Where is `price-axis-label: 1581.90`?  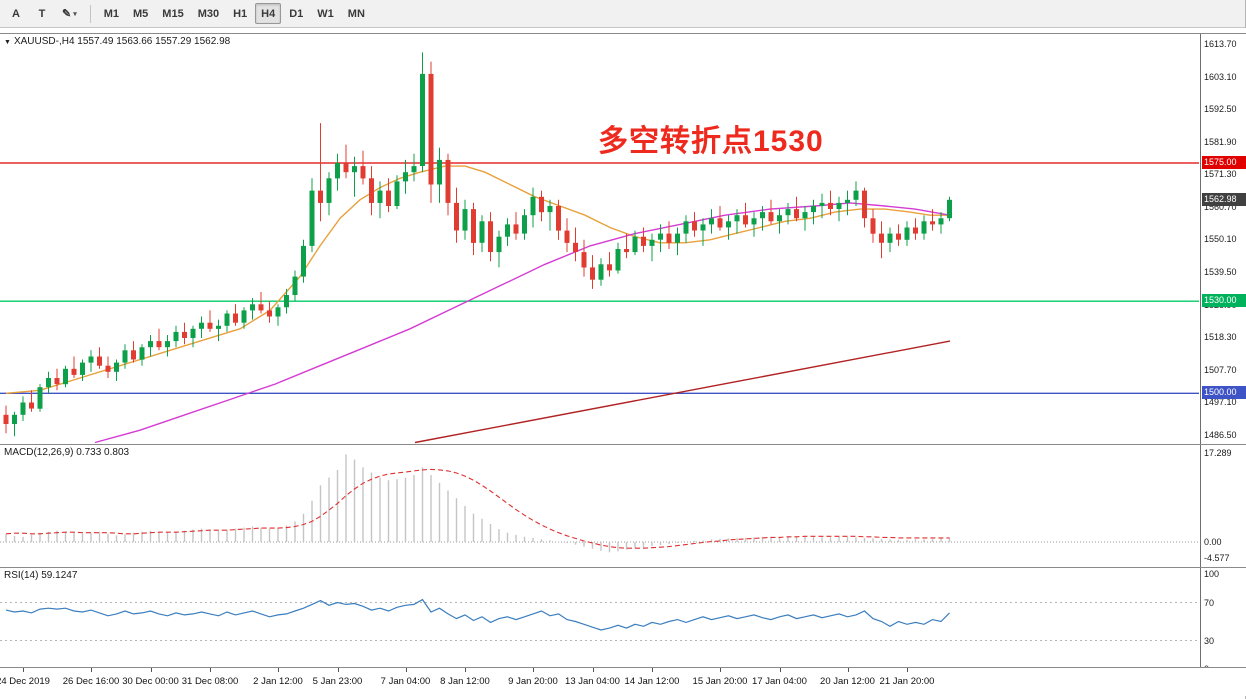
price-axis-label: 1581.90 is located at coordinates (1220, 141).